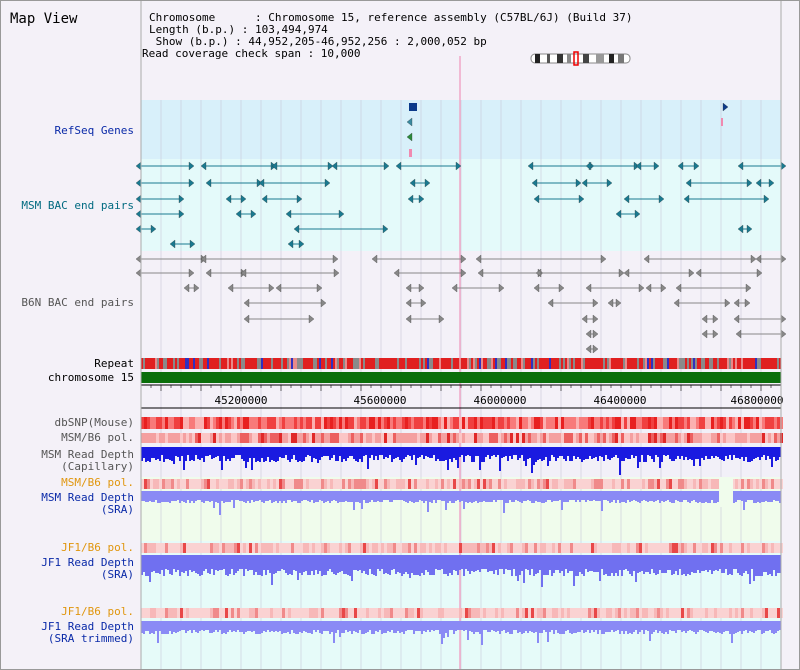  What do you see at coordinates (77, 205) in the screenshot?
I see `track-label-msm-bac: MSM BAC end pairs` at bounding box center [77, 205].